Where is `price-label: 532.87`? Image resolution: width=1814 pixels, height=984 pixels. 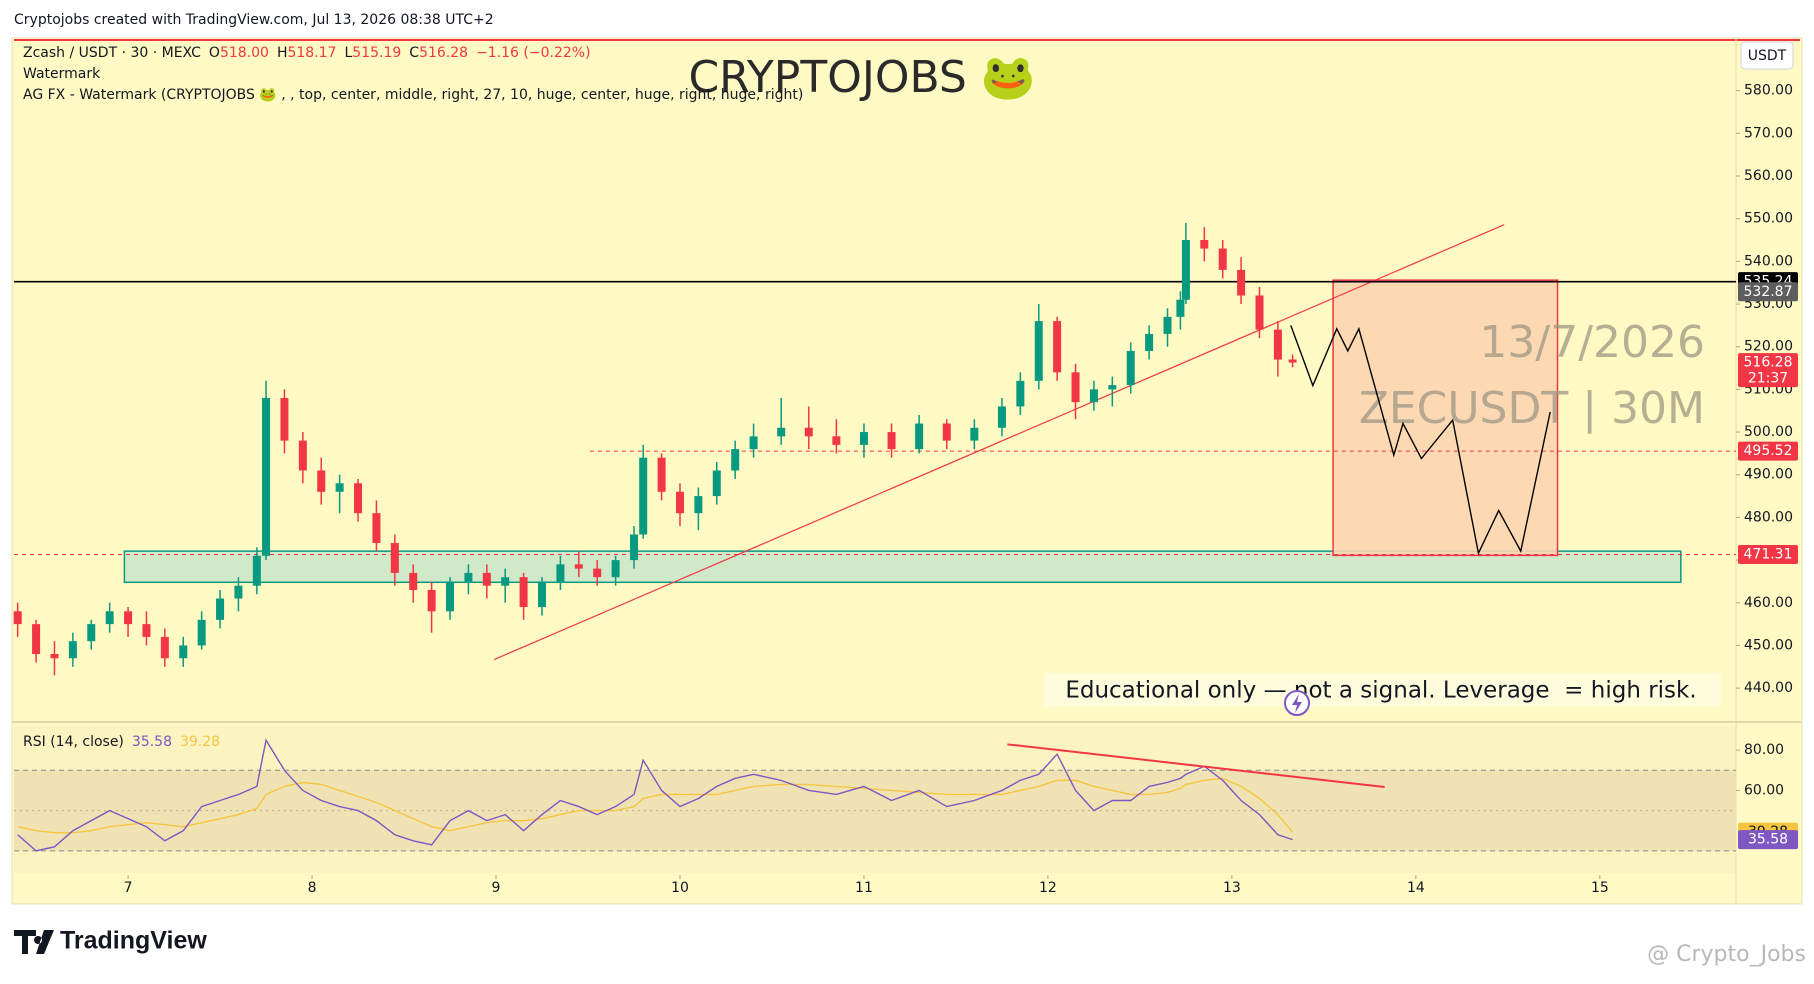 price-label: 532.87 is located at coordinates (1768, 292).